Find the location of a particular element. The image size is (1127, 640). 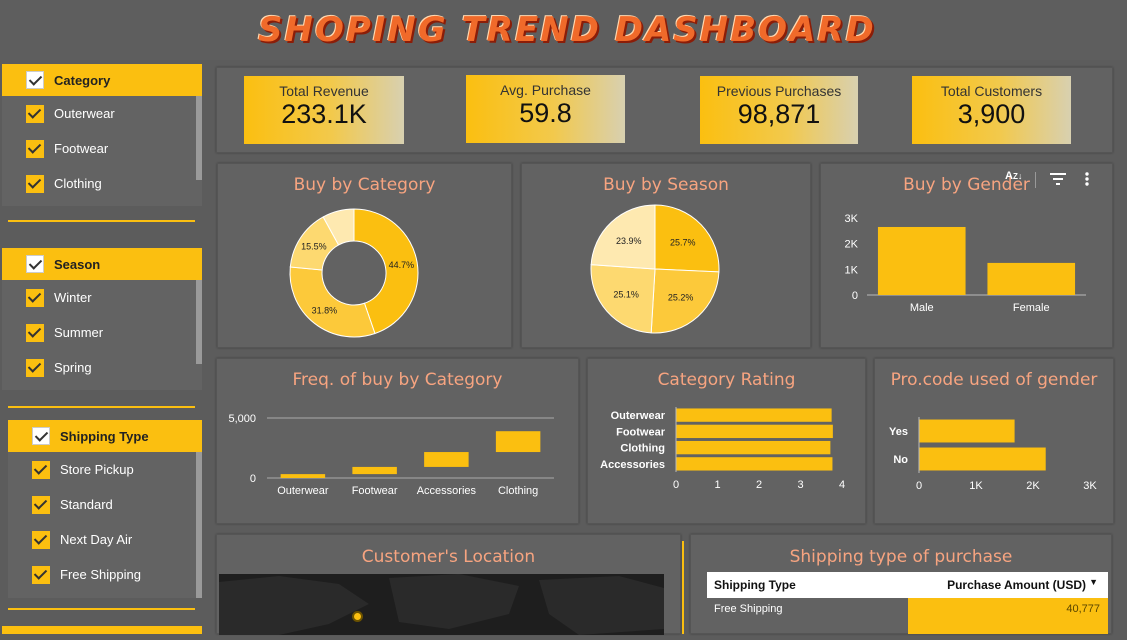

filter-item-clothing: Clothing is located at coordinates (102, 183).